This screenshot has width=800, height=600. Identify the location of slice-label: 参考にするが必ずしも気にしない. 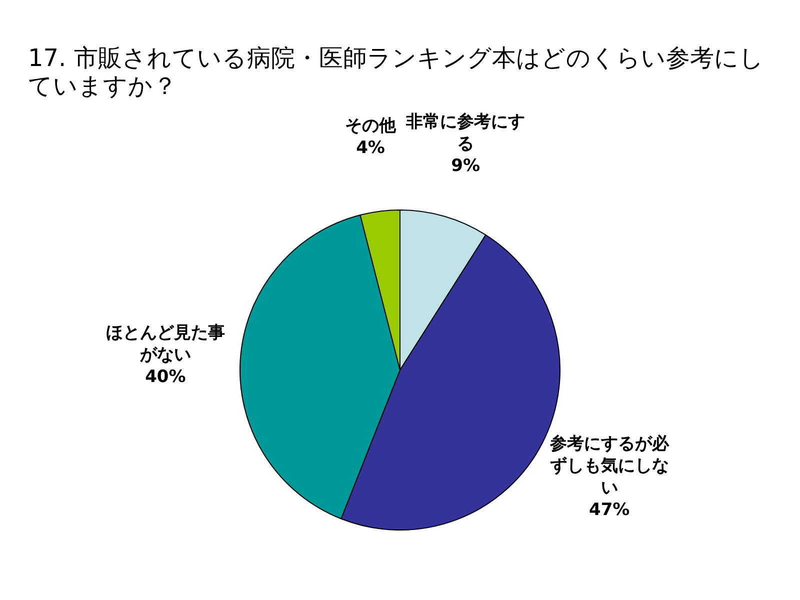
(609, 466).